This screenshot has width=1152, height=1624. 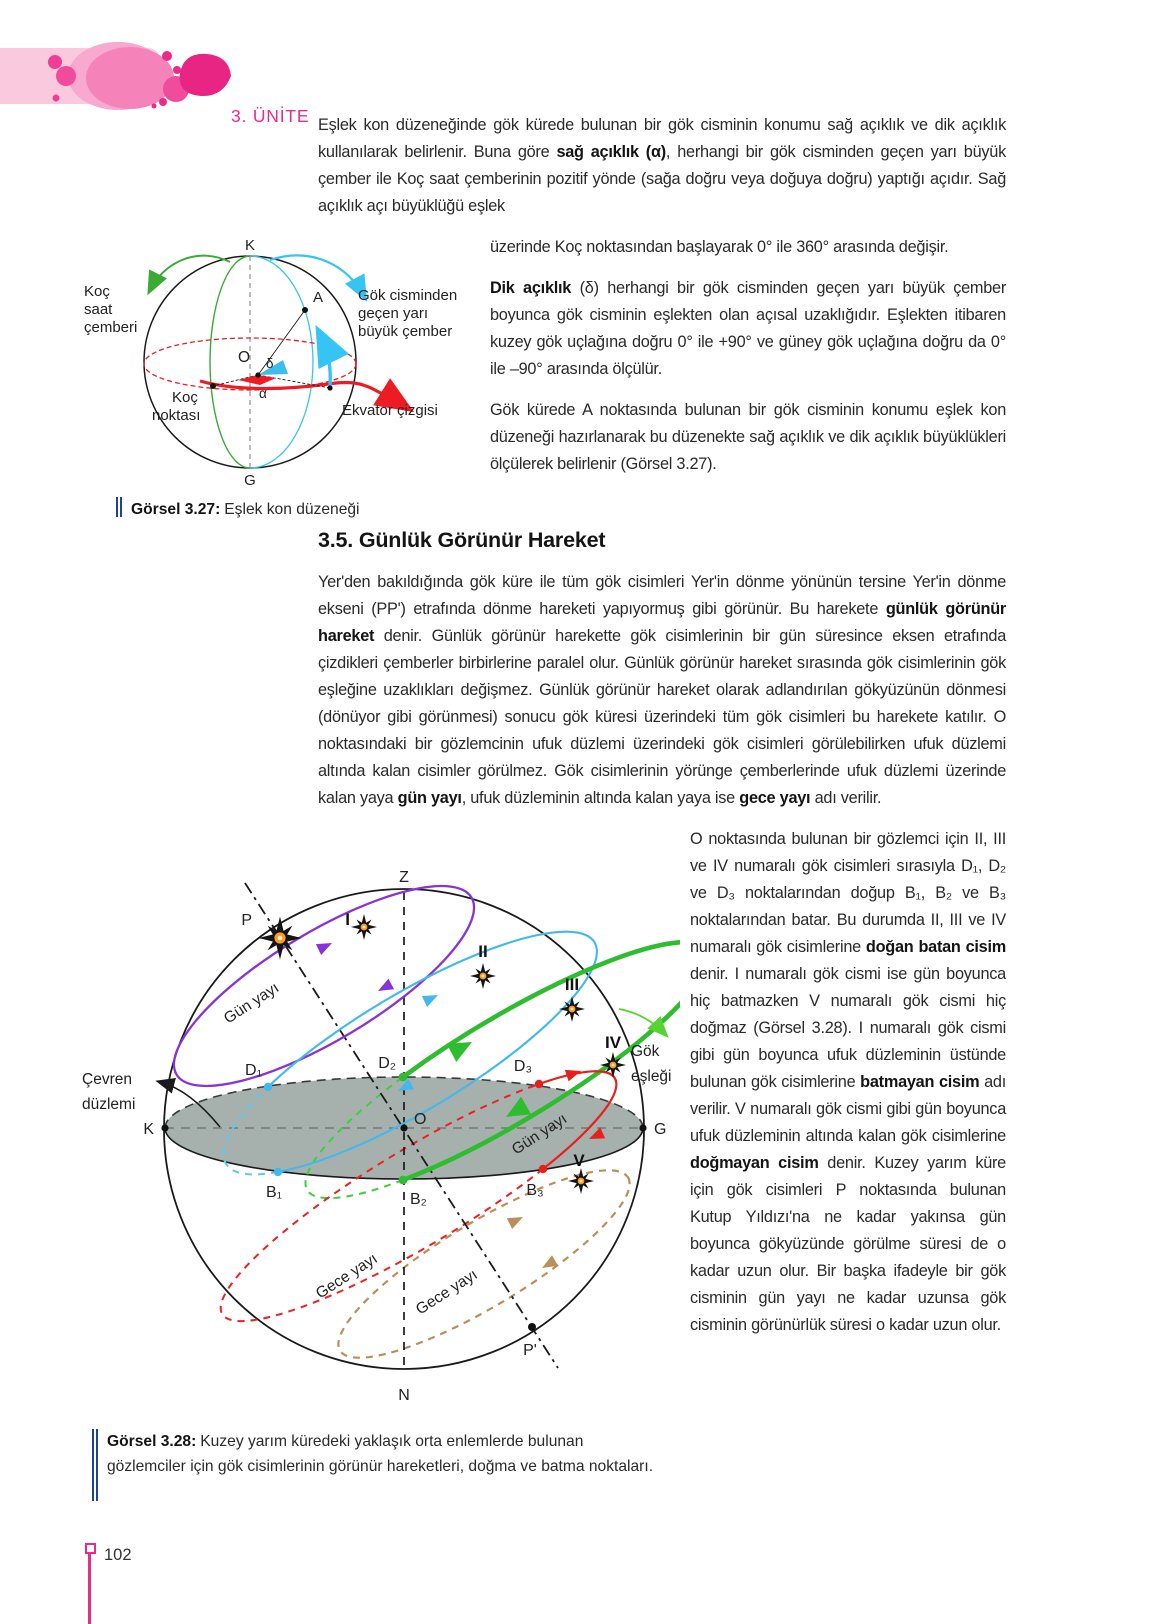 What do you see at coordinates (118, 1555) in the screenshot?
I see `page-number: 102` at bounding box center [118, 1555].